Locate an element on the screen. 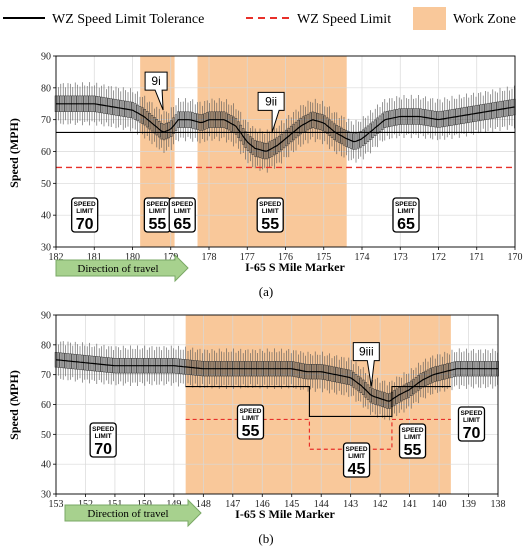 The image size is (532, 550). x-tick-label: 147 is located at coordinates (232, 504).